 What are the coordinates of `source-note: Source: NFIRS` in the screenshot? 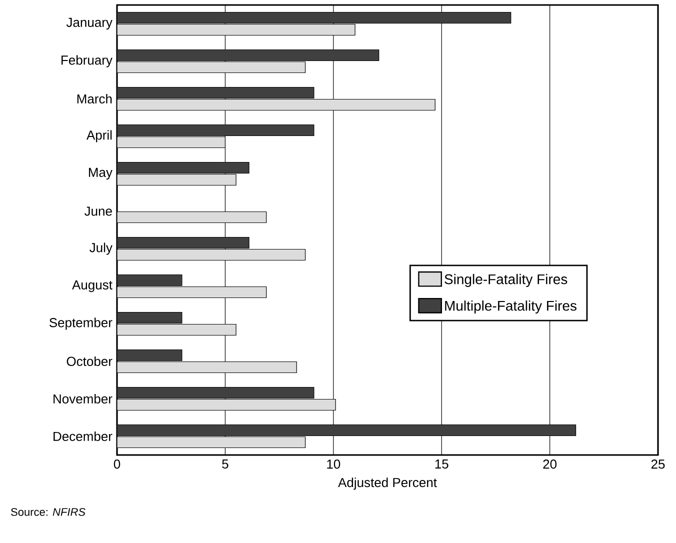 It's located at (48, 512).